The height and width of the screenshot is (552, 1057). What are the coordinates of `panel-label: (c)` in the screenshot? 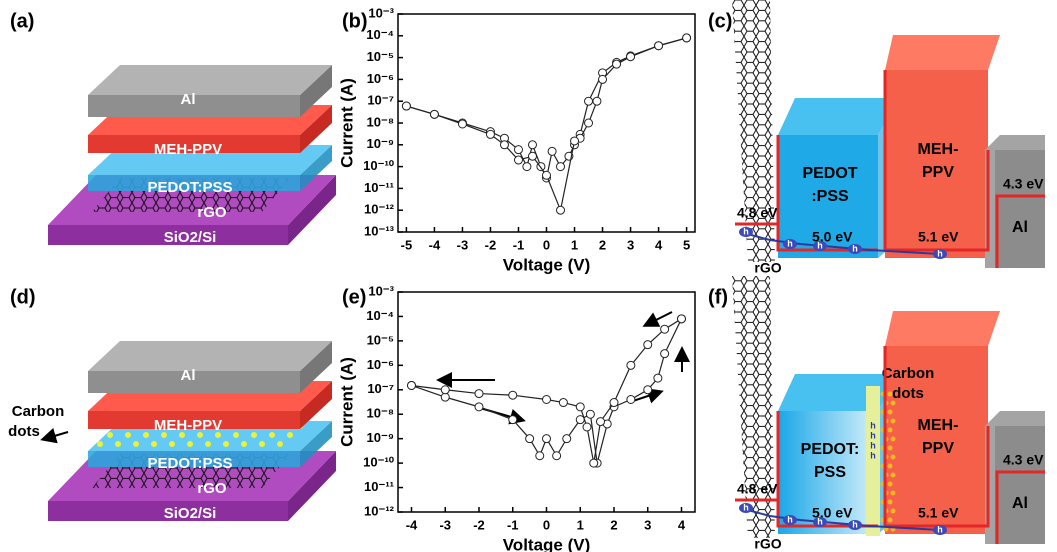 It's located at (720, 21).